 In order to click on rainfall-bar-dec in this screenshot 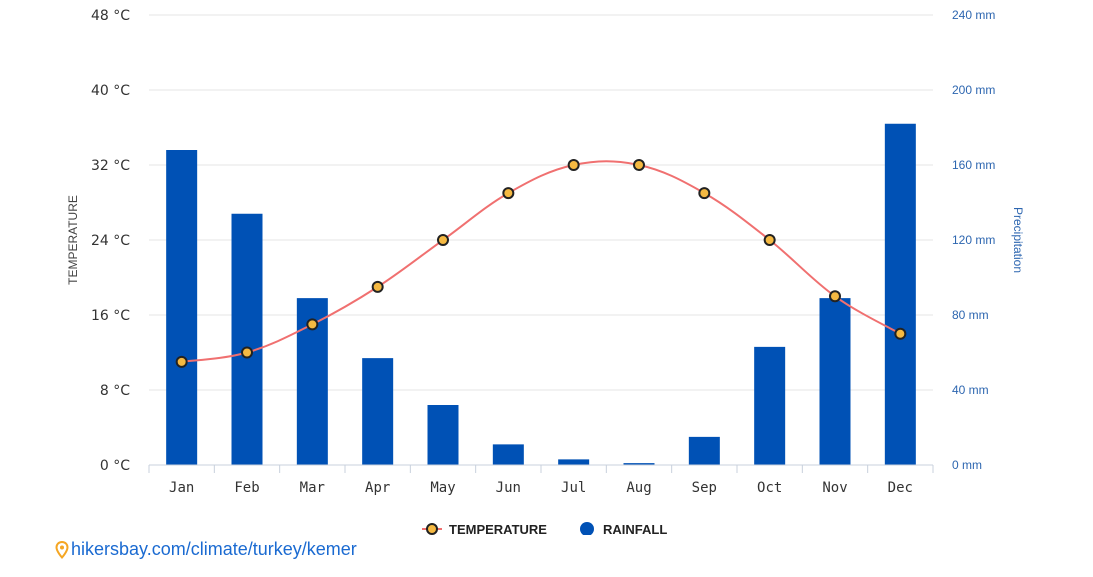, I will do `click(900, 294)`.